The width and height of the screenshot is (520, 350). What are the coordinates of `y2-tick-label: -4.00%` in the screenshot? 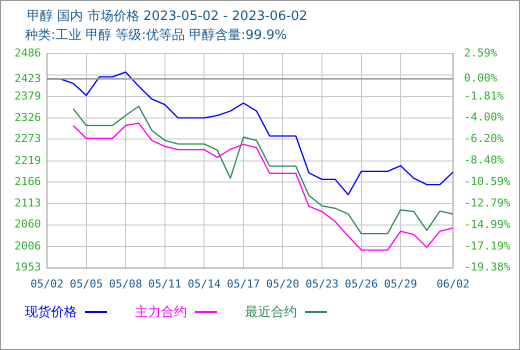 It's located at (484, 117).